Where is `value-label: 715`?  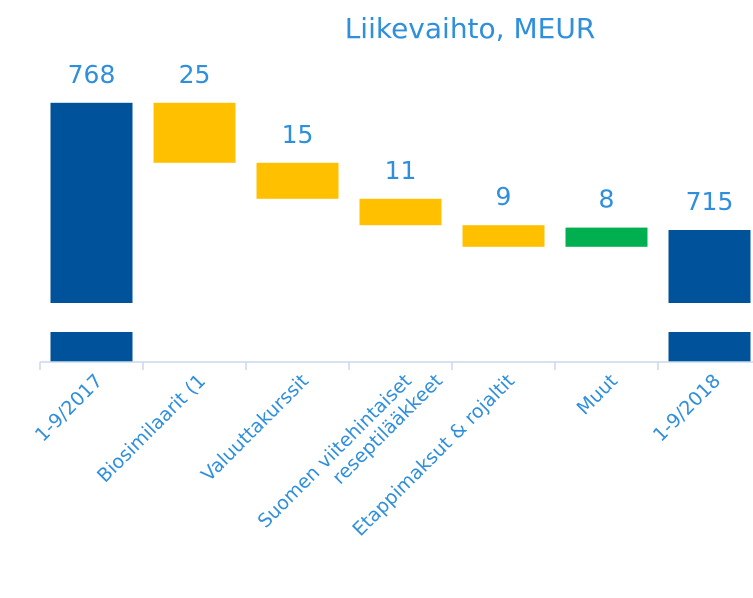
value-label: 715 is located at coordinates (710, 201).